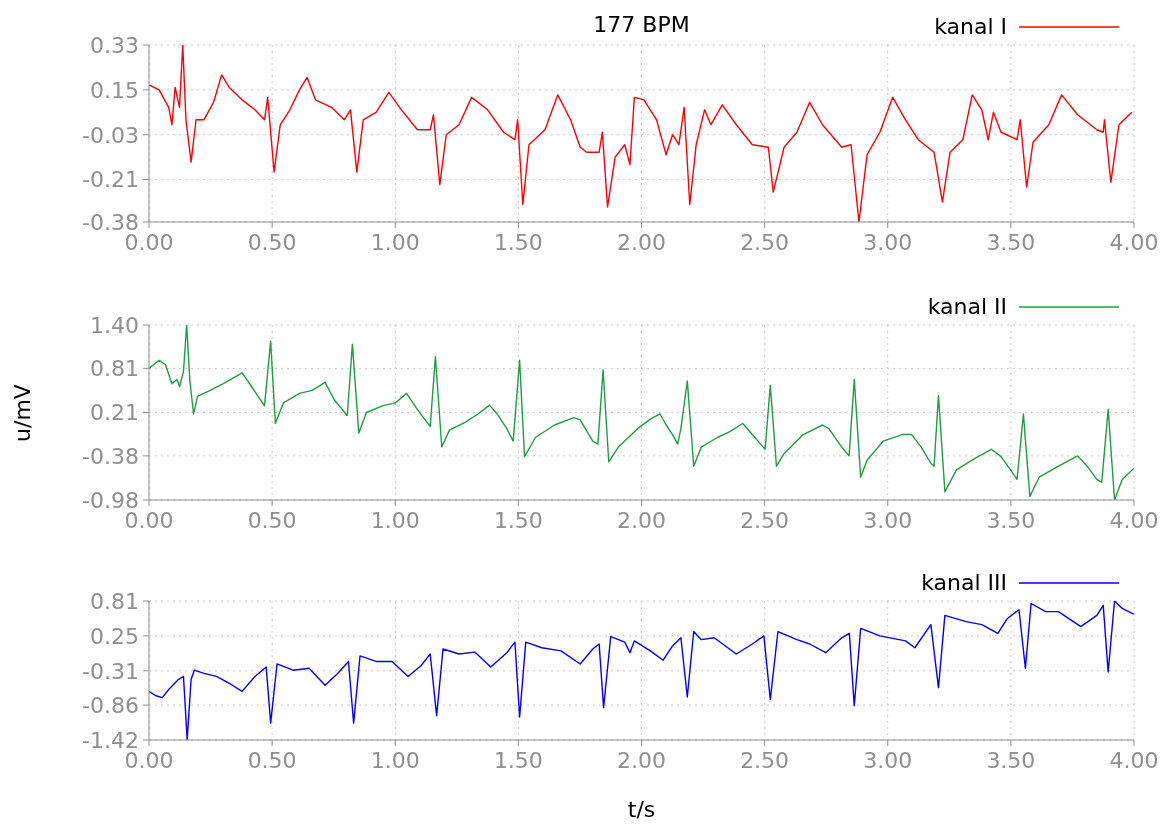 The image size is (1169, 832). Describe the element at coordinates (964, 582) in the screenshot. I see `legend-label: kanal III` at that location.